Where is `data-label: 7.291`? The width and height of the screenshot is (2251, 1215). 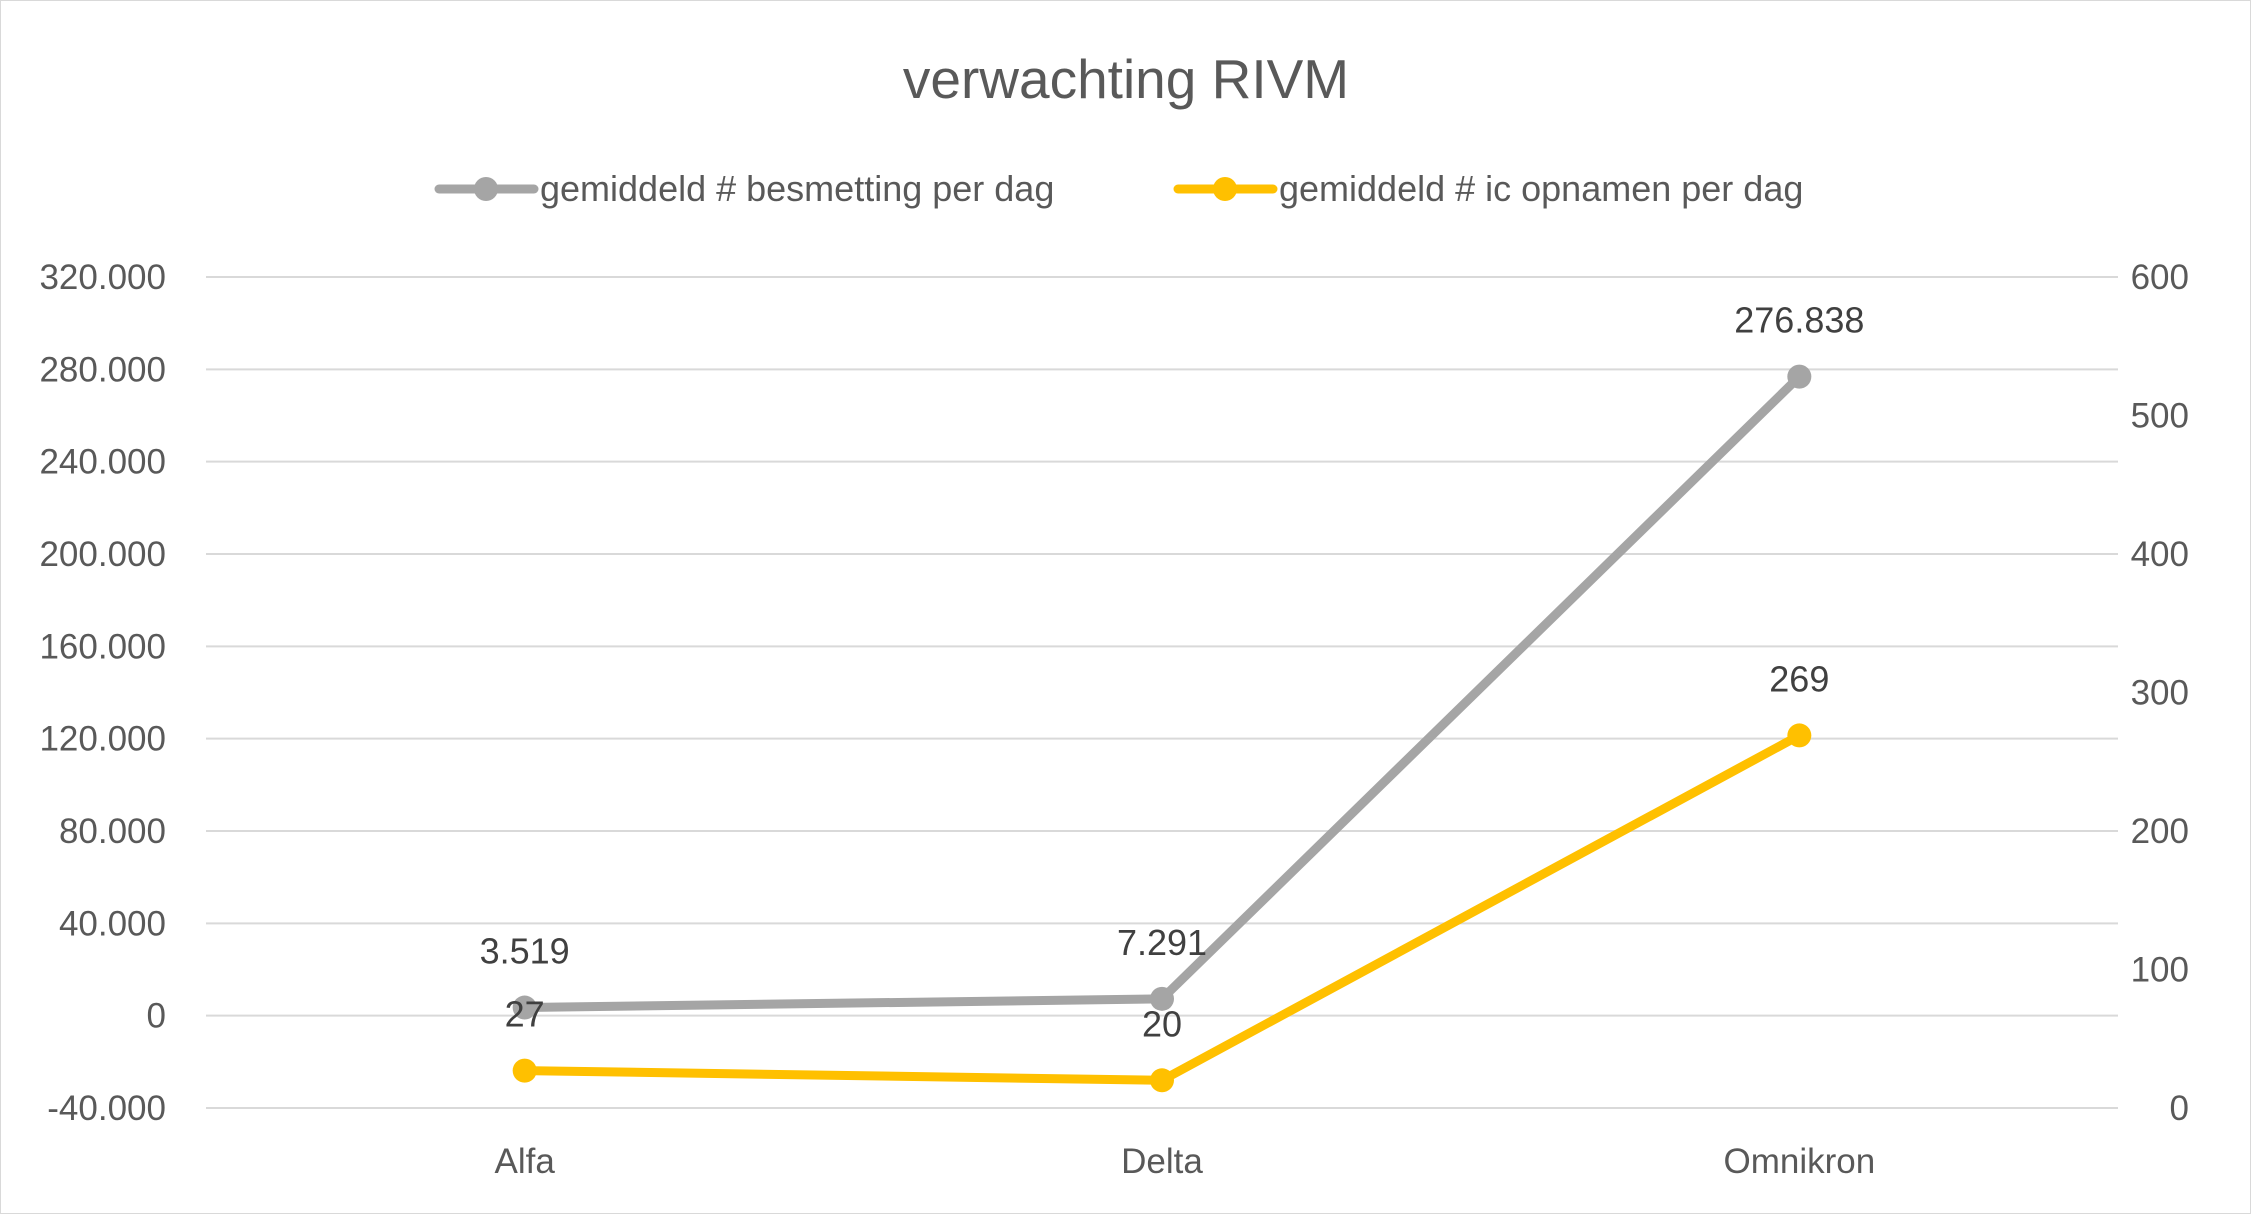 data-label: 7.291 is located at coordinates (1162, 942).